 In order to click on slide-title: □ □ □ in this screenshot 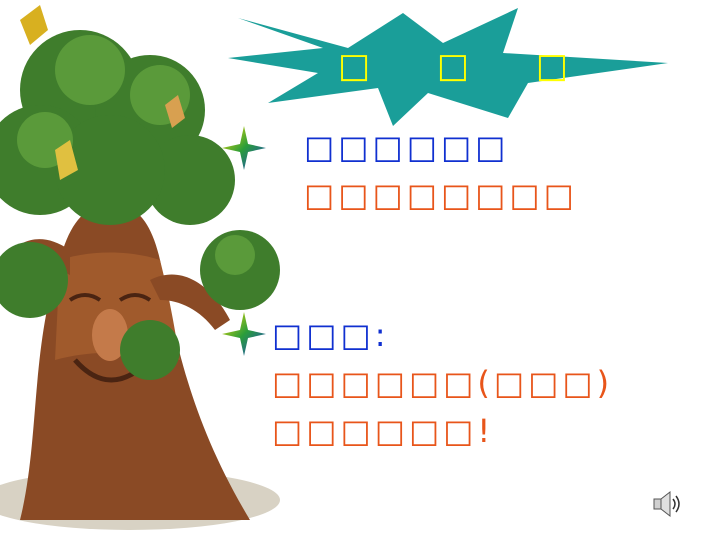, I will do `click(467, 66)`.